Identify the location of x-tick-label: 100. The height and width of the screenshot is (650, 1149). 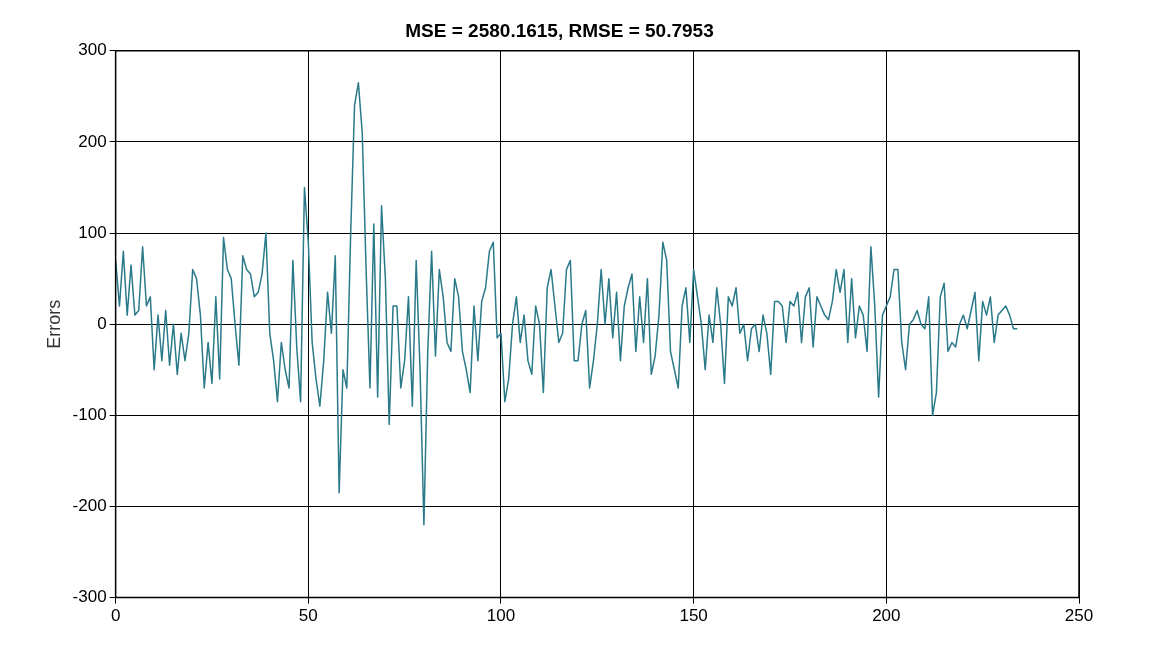
(501, 616).